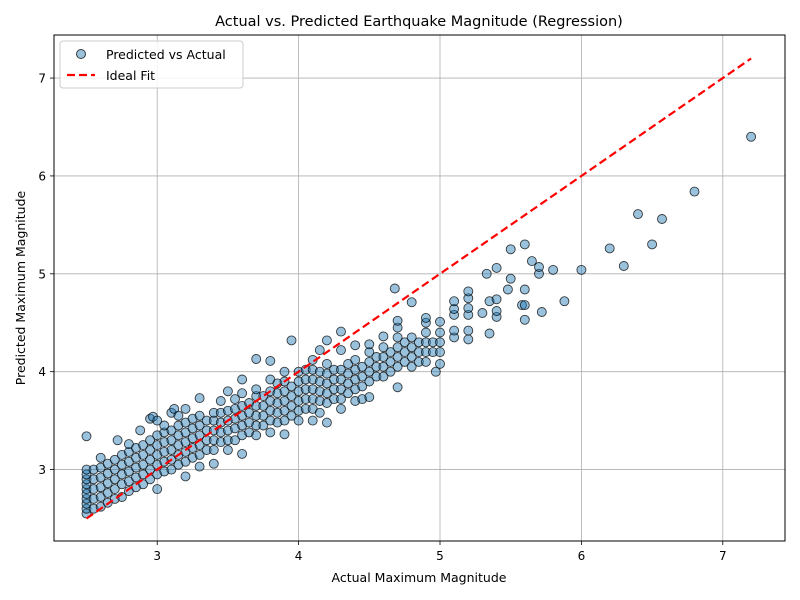 Image resolution: width=800 pixels, height=600 pixels. Describe the element at coordinates (419, 577) in the screenshot. I see `x-axis-label: Actual Maximum Magnitude` at that location.